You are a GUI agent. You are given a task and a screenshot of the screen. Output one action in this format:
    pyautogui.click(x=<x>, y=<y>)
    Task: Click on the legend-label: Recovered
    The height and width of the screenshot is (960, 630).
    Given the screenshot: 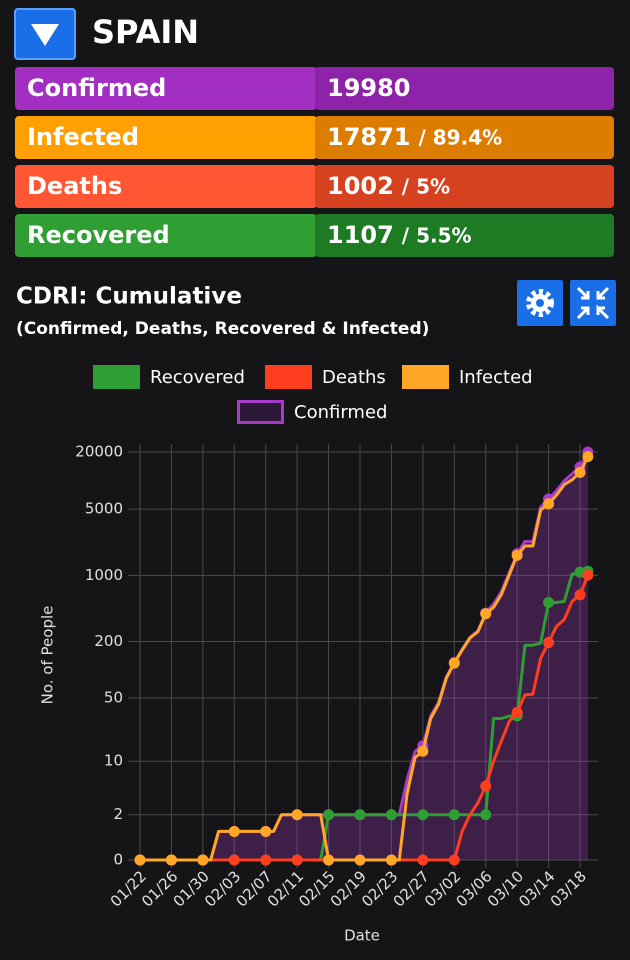 What is the action you would take?
    pyautogui.click(x=197, y=377)
    